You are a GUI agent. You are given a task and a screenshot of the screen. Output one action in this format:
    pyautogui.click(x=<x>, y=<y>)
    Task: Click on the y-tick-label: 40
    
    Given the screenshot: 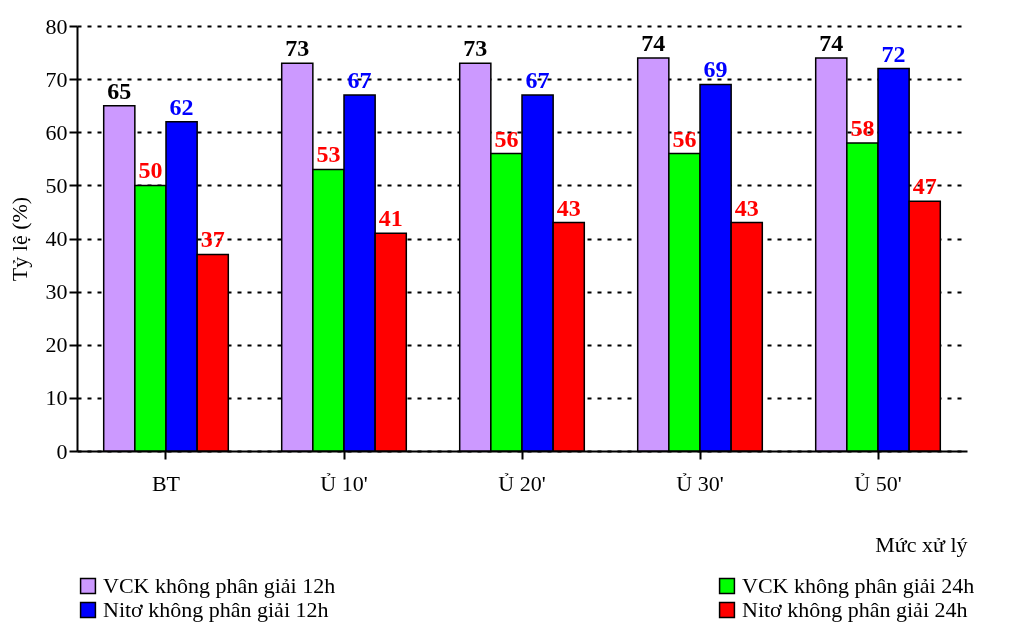 What is the action you would take?
    pyautogui.click(x=56, y=238)
    